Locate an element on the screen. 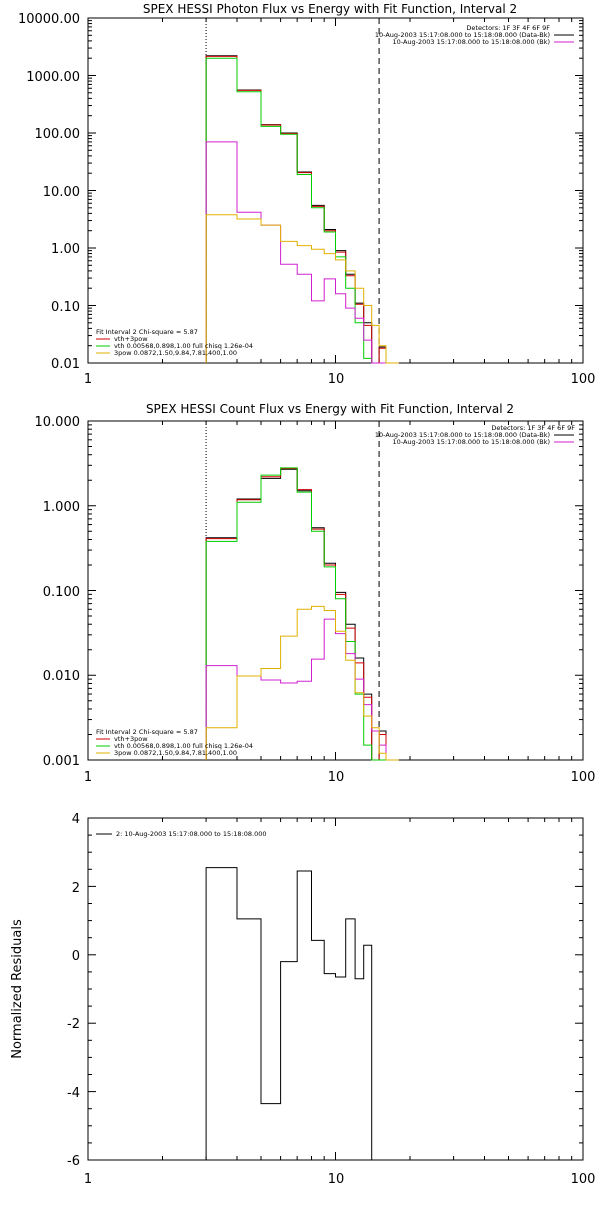 Image resolution: width=600 pixels, height=1205 pixels. panel1-series is located at coordinates (302, 209).